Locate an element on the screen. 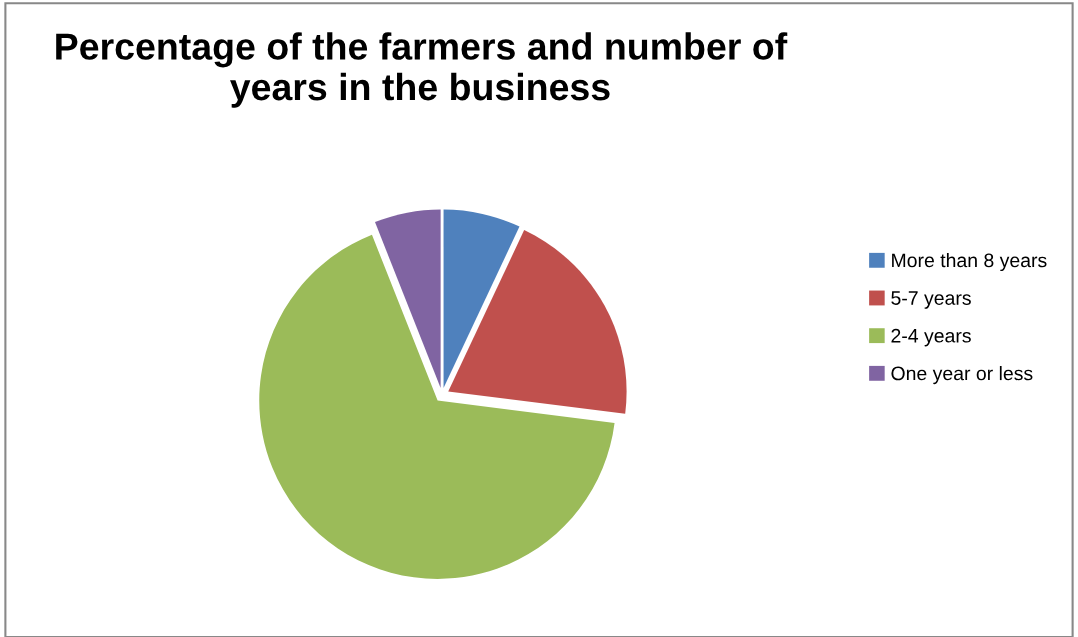 Image resolution: width=1078 pixels, height=637 pixels. legend-label: One year or less is located at coordinates (962, 375).